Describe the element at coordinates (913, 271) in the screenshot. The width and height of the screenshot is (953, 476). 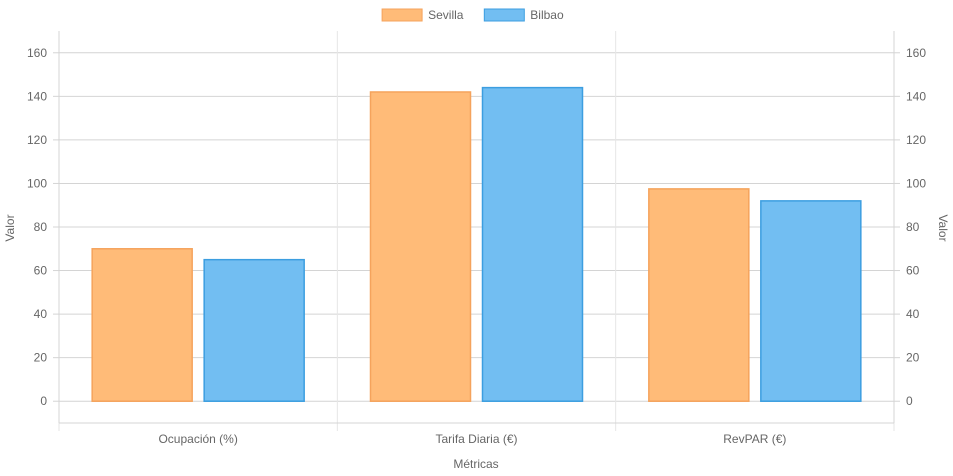
I see `y-tick-label-right: 60` at that location.